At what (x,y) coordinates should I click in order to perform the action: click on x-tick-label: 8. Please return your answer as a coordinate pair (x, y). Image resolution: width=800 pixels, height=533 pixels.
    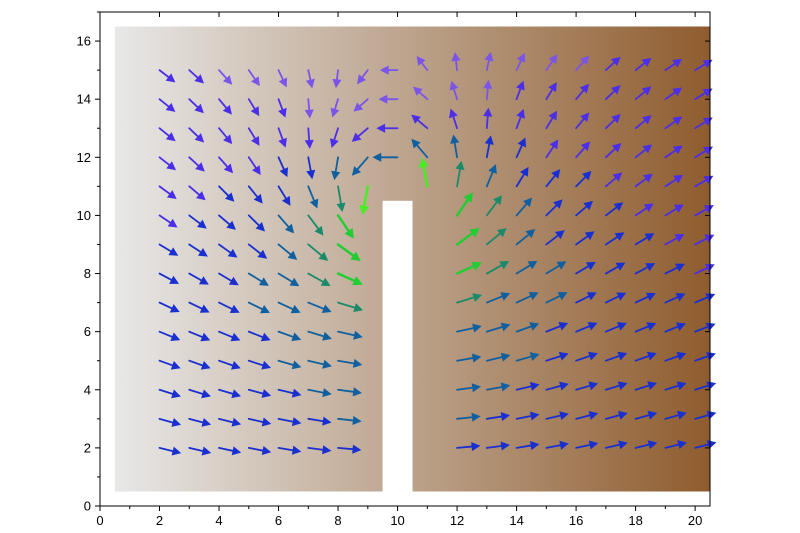
    Looking at the image, I should click on (337, 520).